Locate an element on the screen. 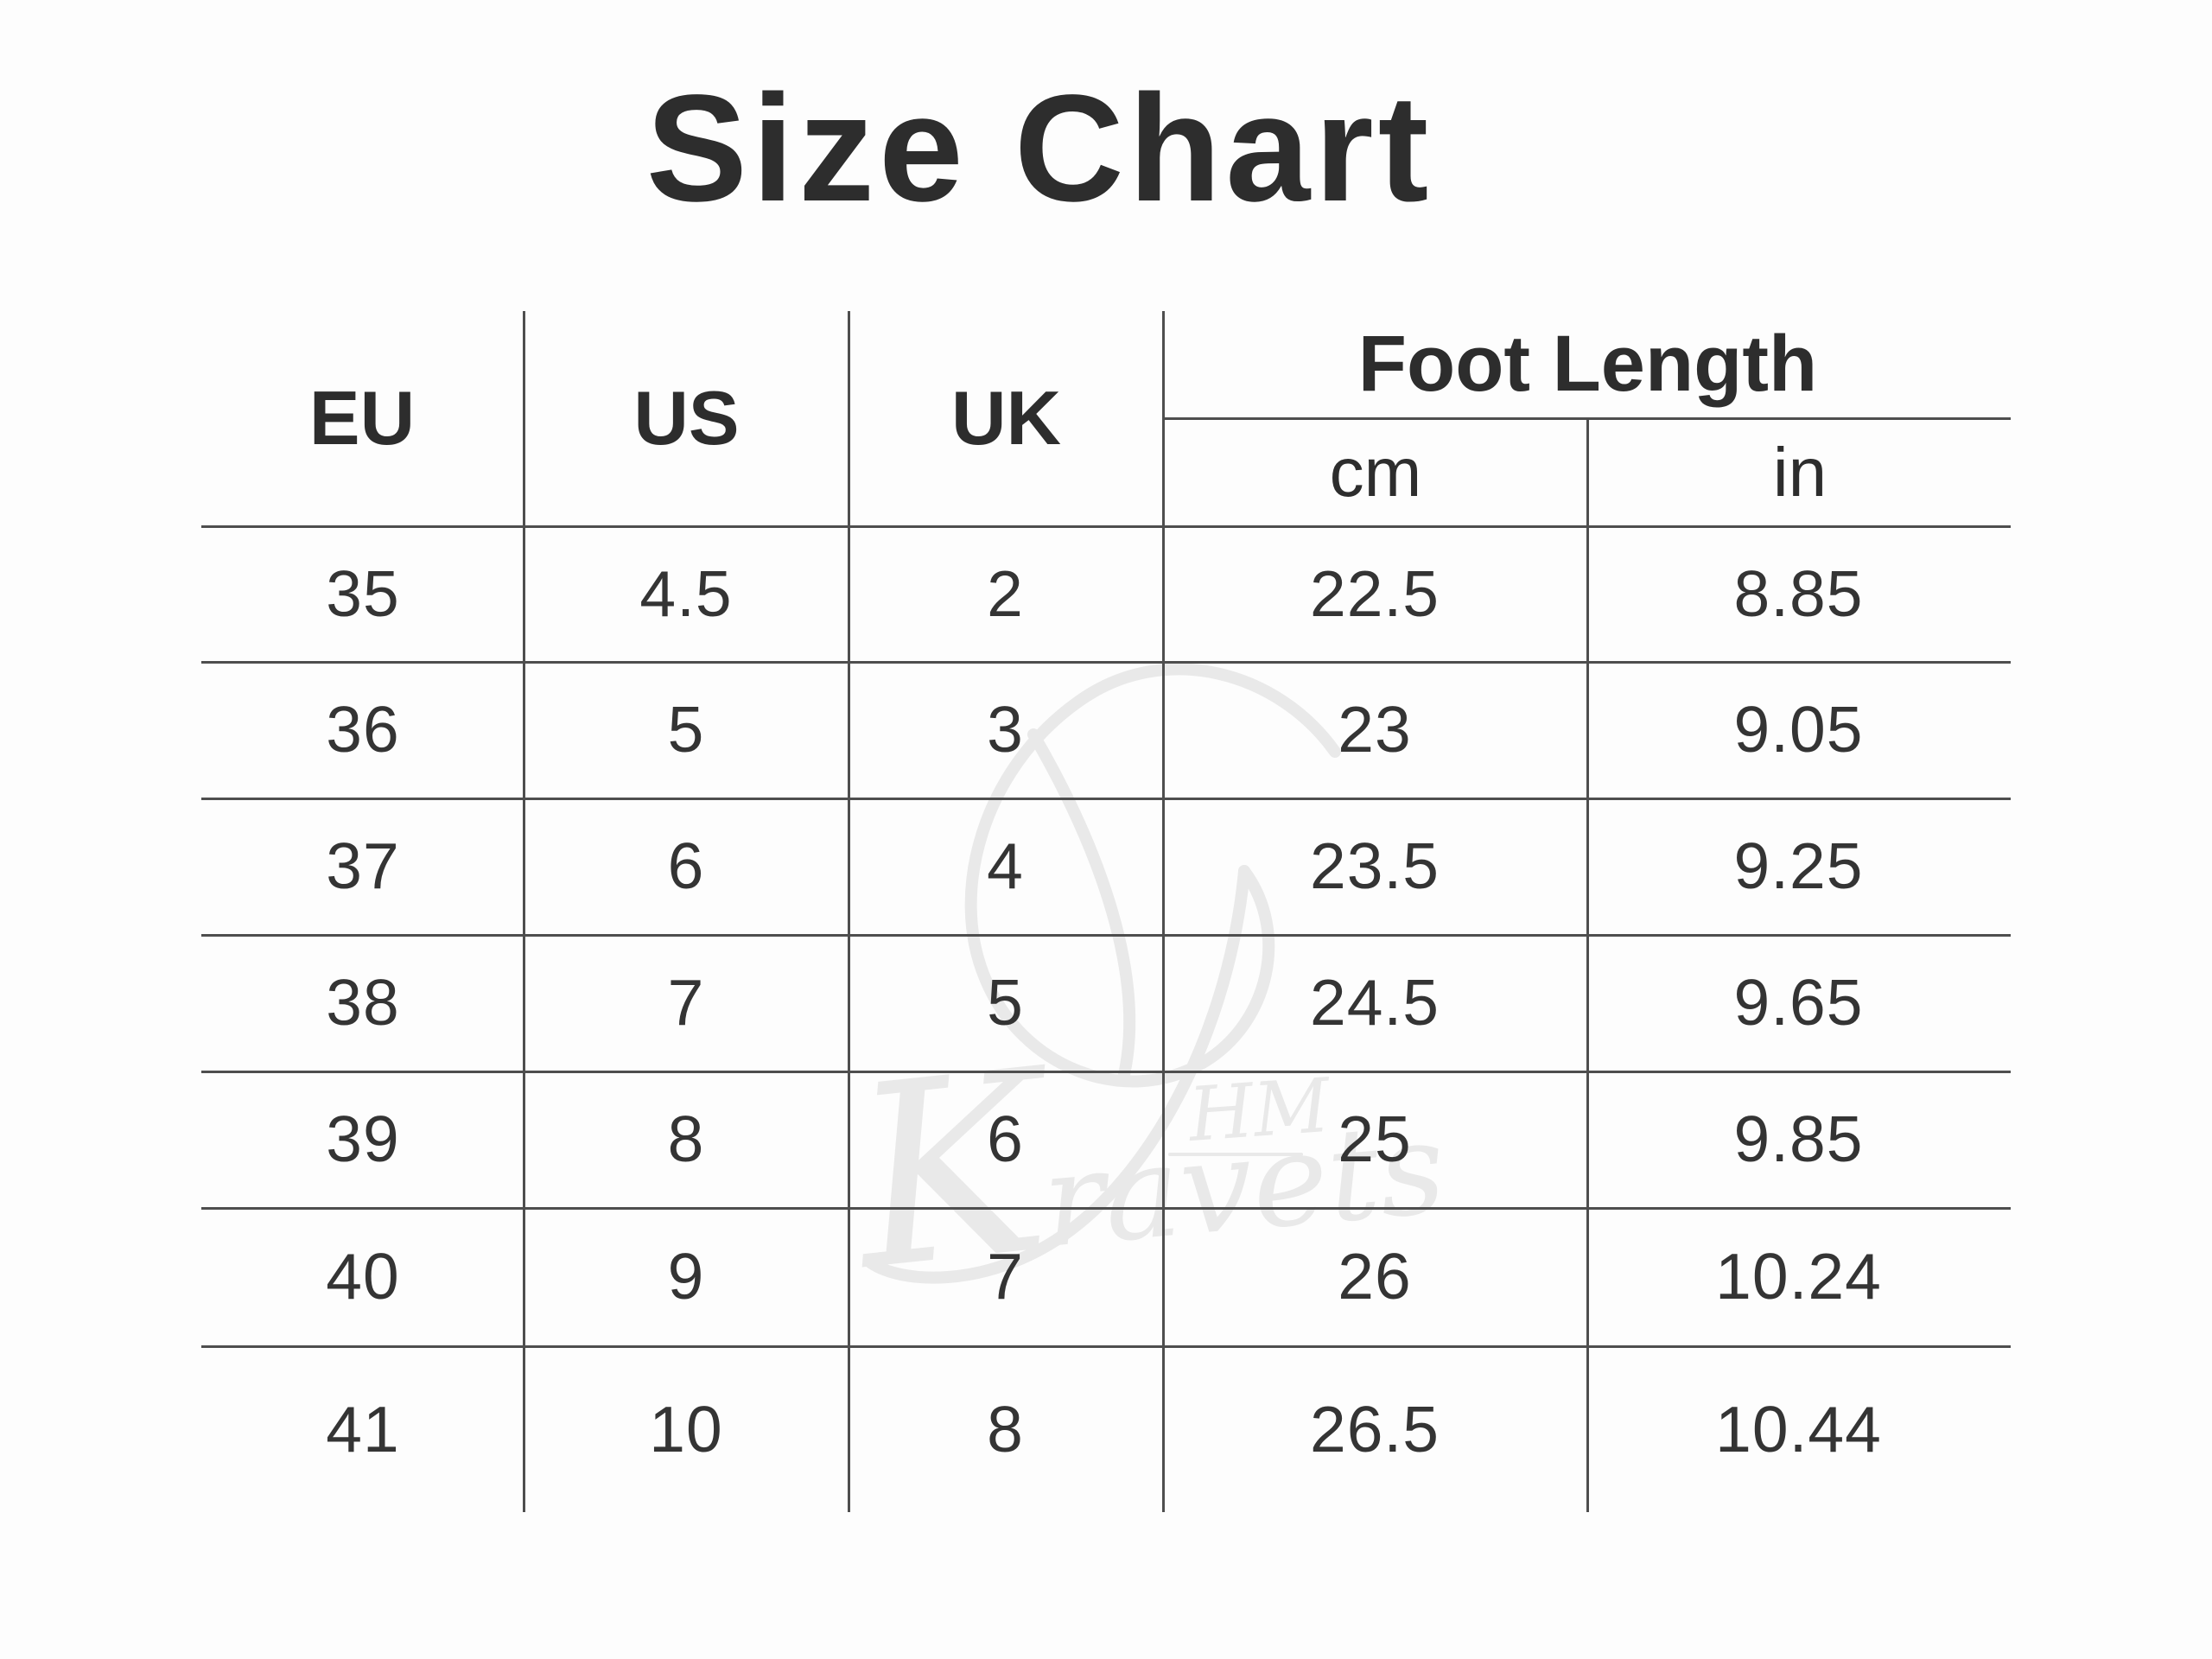  cell-uk: 8 is located at coordinates (1005, 1428).